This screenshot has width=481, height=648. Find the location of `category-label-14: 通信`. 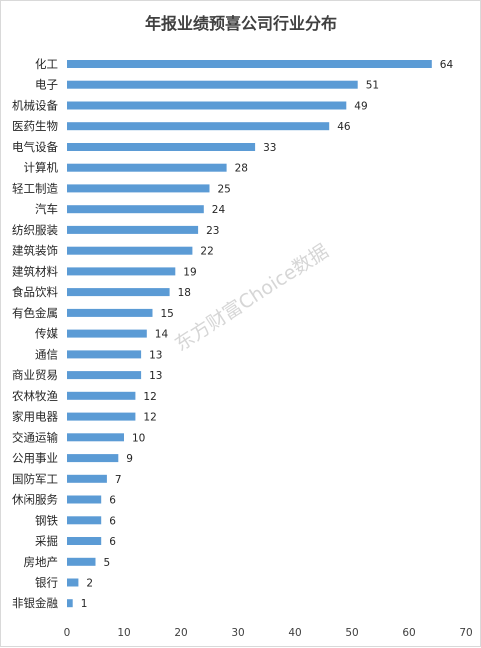

category-label-14: 通信 is located at coordinates (46, 354).